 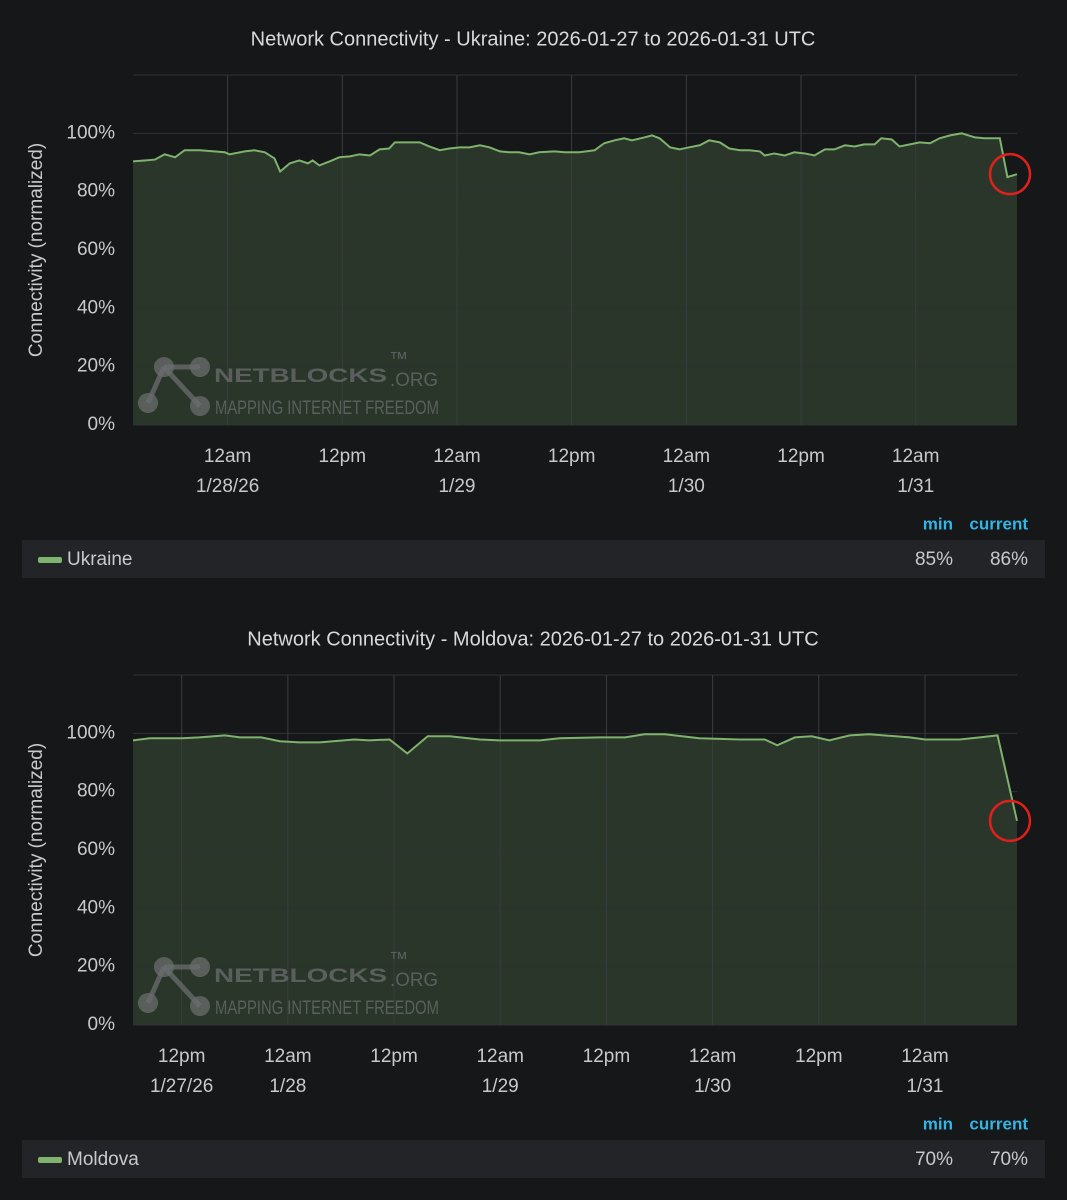 What do you see at coordinates (287, 1086) in the screenshot?
I see `x-tick-label: 1/28` at bounding box center [287, 1086].